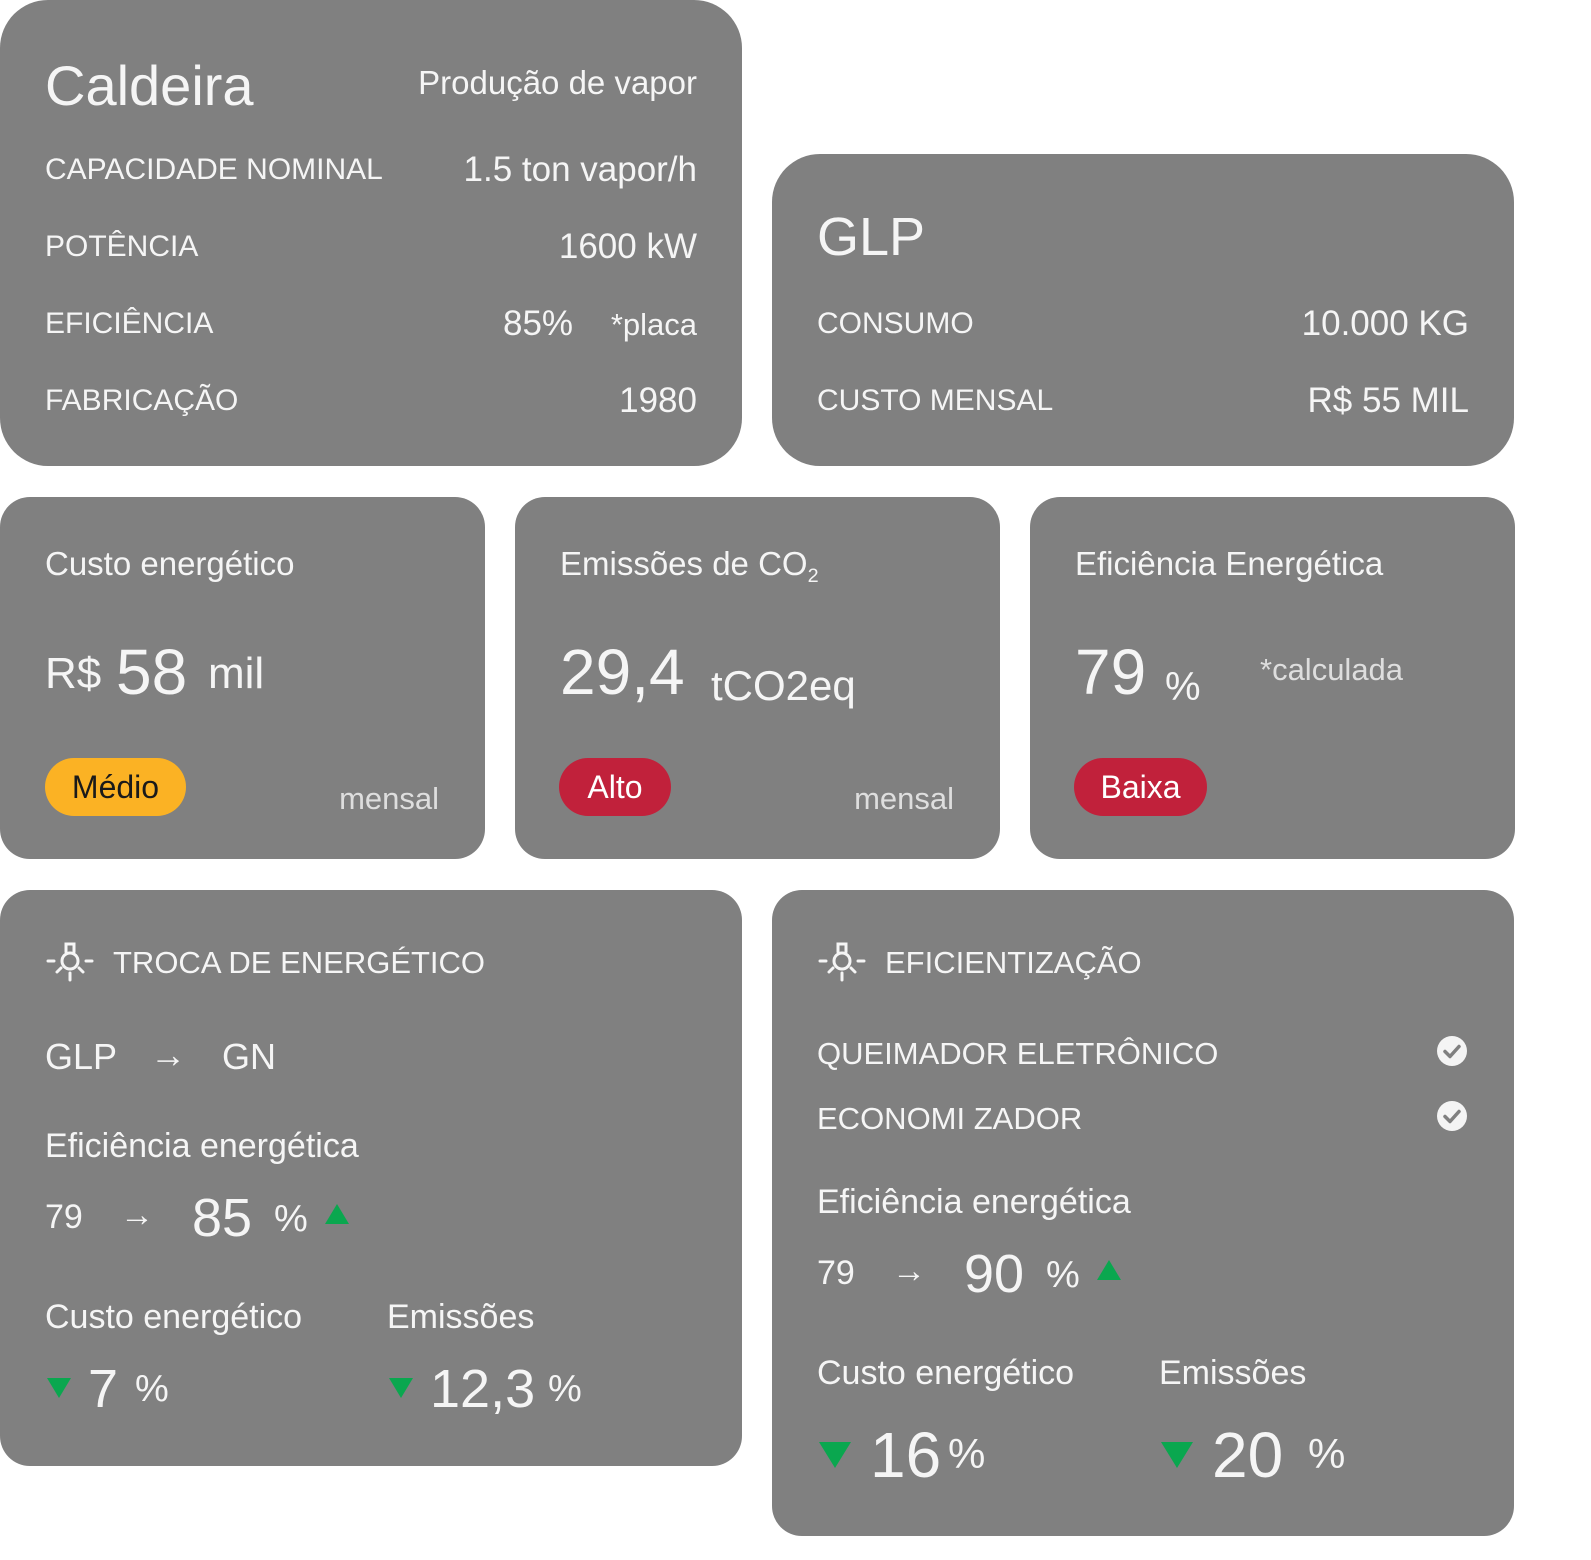 The height and width of the screenshot is (1560, 1591). I want to click on eficientizacao-eff-to: 90, so click(994, 1274).